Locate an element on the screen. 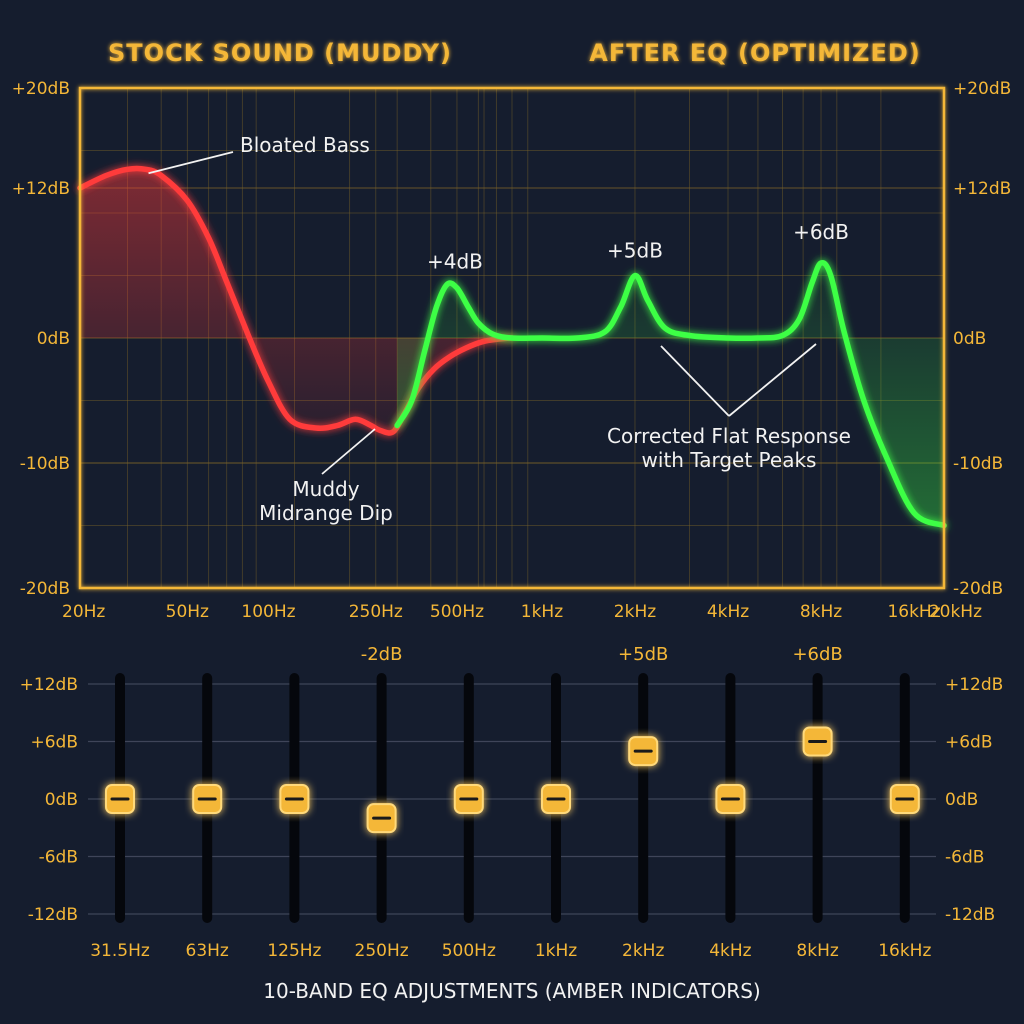  eq-band-label: 4kHz is located at coordinates (730, 951).